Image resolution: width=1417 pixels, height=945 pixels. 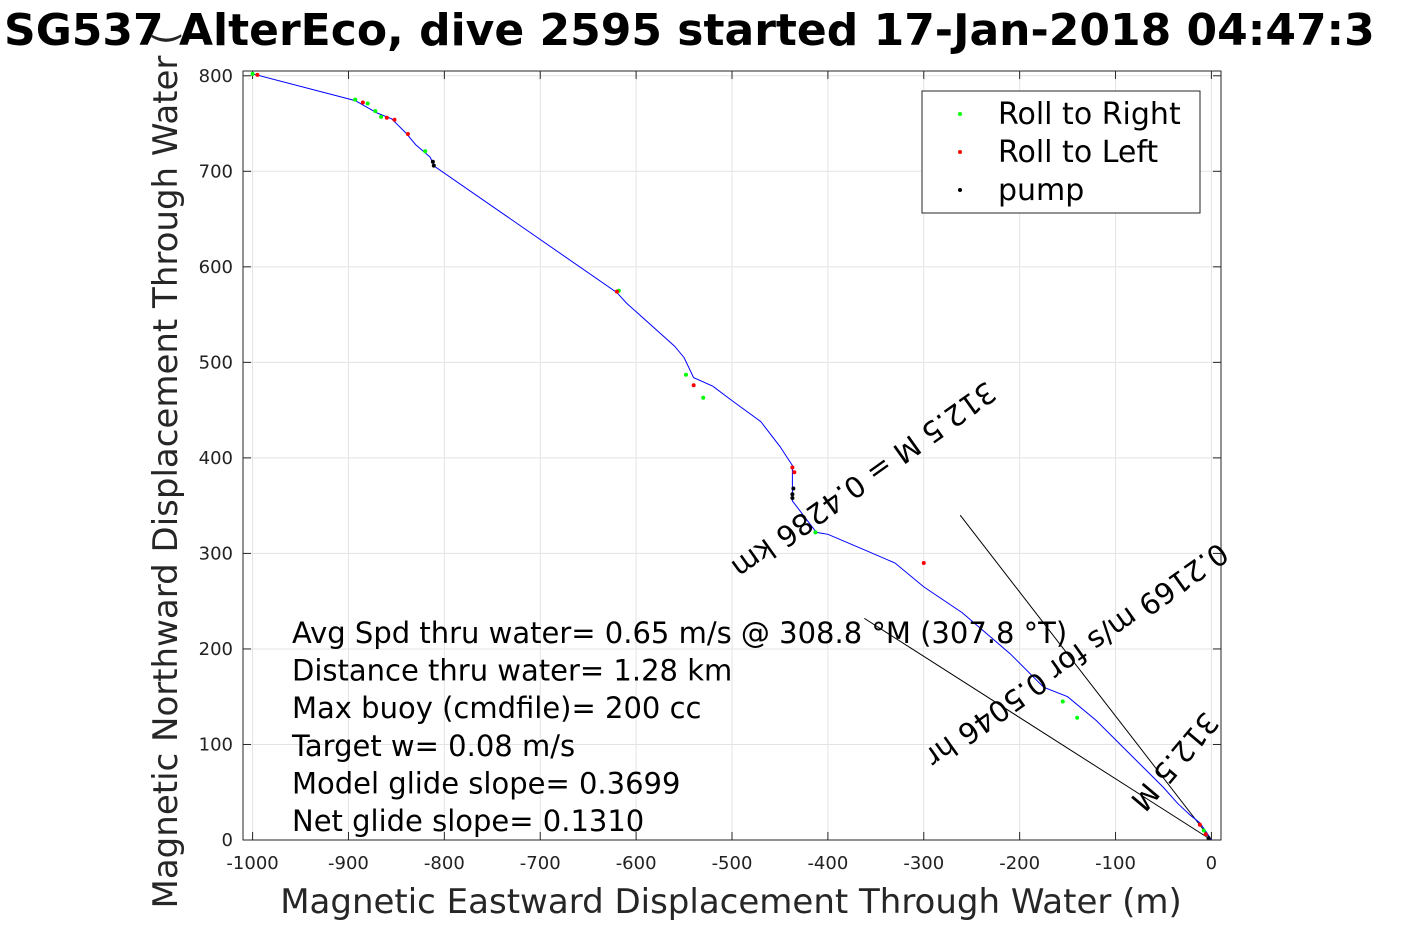 What do you see at coordinates (216, 744) in the screenshot?
I see `y-tick-label: 100` at bounding box center [216, 744].